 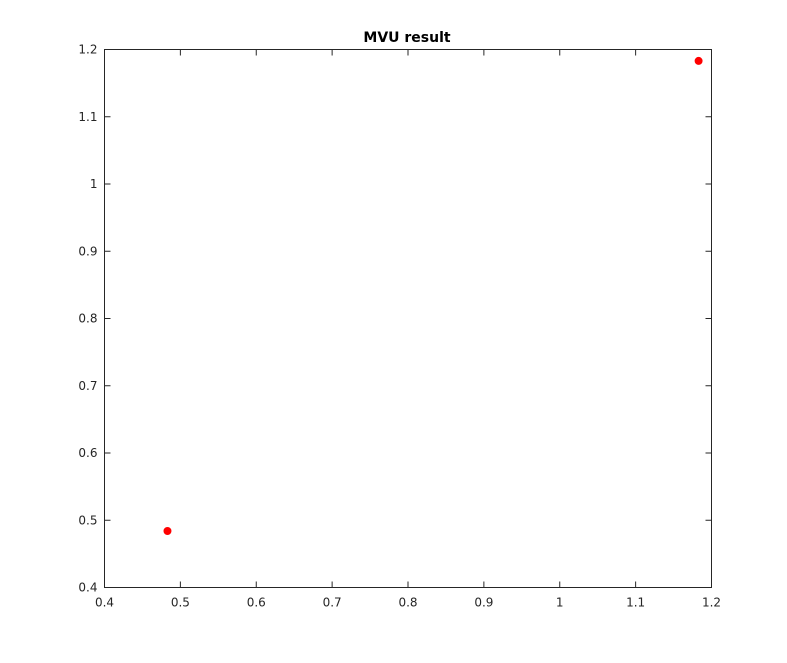 I want to click on y-tick-label: 0.4, so click(x=87, y=588).